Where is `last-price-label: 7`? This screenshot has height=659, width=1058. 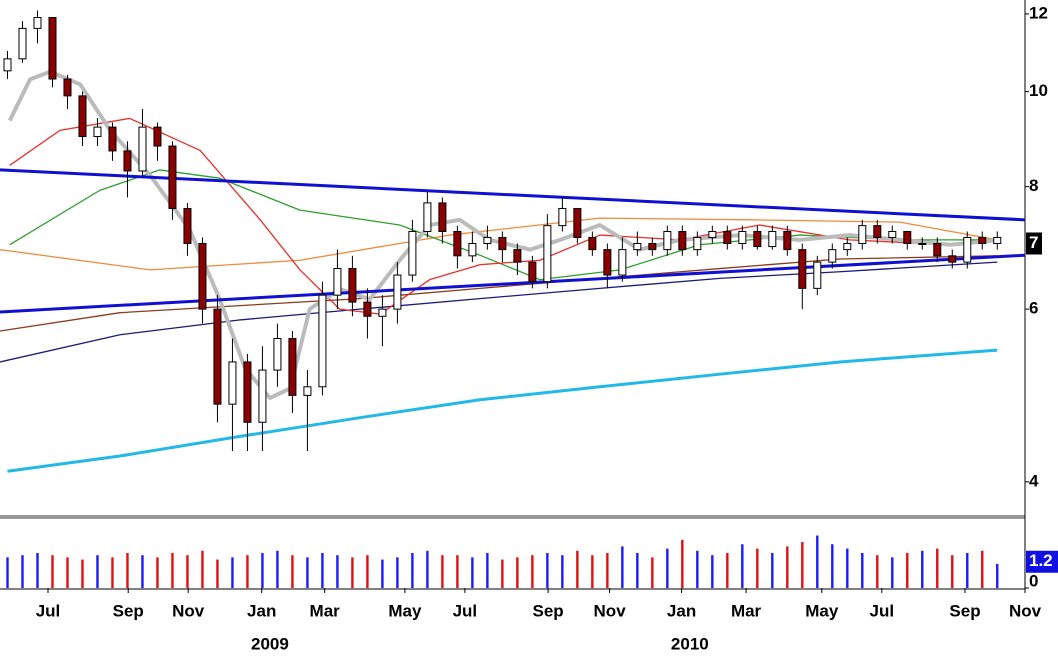 last-price-label: 7 is located at coordinates (1033, 242).